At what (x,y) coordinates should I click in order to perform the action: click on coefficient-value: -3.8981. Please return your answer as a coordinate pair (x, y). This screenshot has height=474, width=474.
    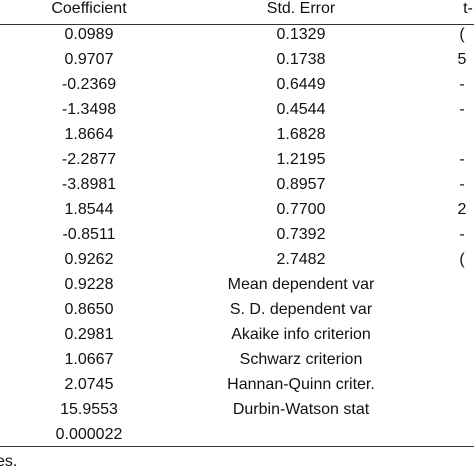
    Looking at the image, I should click on (89, 184).